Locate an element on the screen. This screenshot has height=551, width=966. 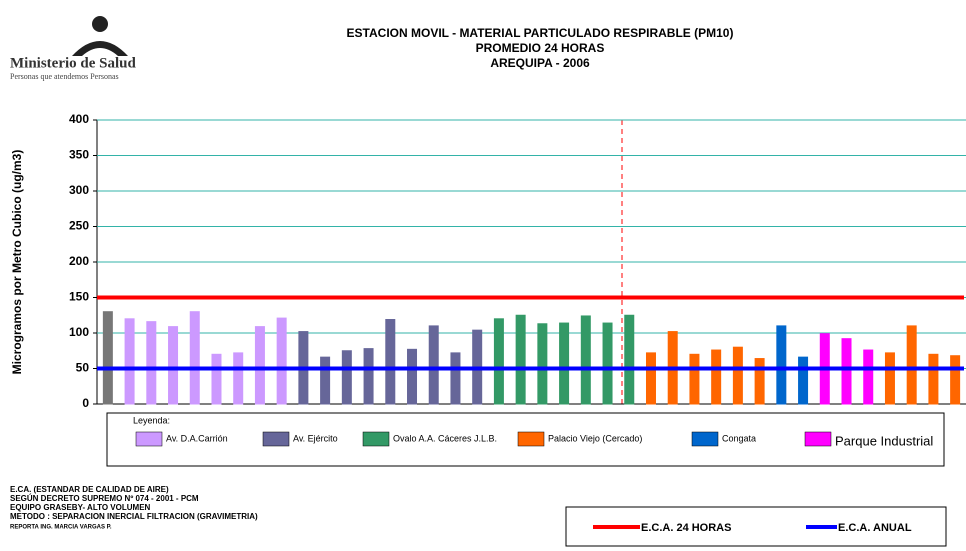
logo-motto: Personas que atendemos Personas is located at coordinates (64, 76).